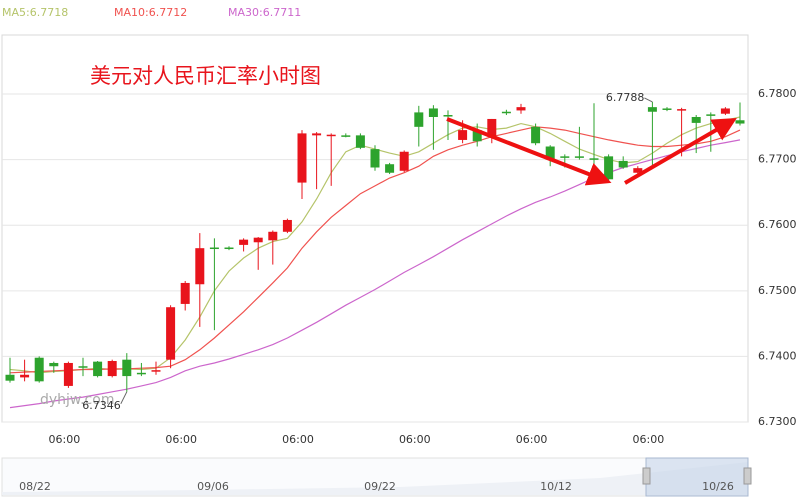 This screenshot has height=498, width=800. What do you see at coordinates (777, 159) in the screenshot?
I see `y-tick-label: 6.7700` at bounding box center [777, 159].